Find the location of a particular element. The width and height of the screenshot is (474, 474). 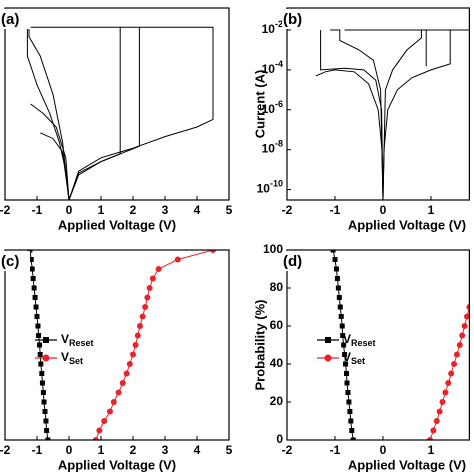

panel-label: (b) is located at coordinates (292, 19).